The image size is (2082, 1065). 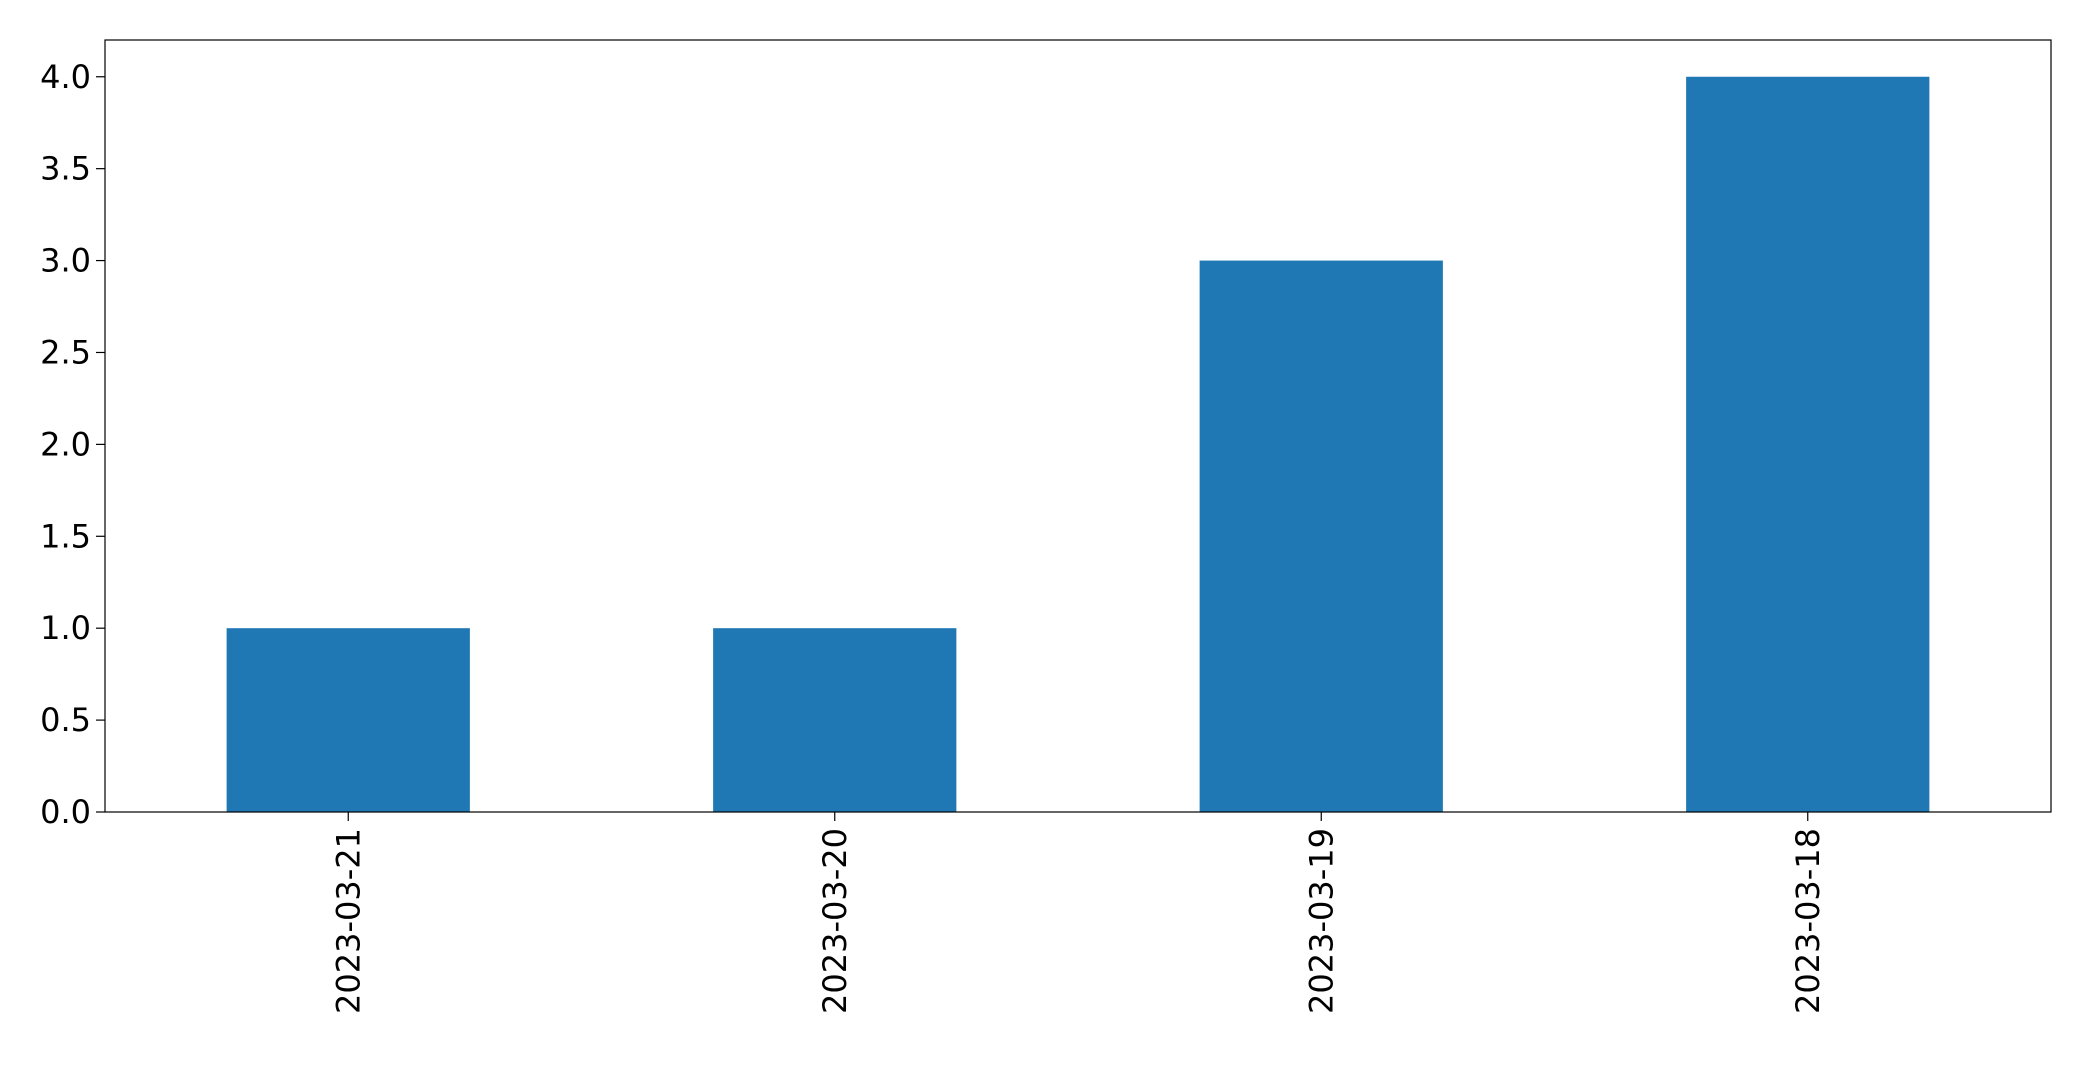 I want to click on y-axis-ticks: 0.0 0.5 1.0 1.5 2.0 2.5 3.0 3.5 4.0, so click(x=72, y=444).